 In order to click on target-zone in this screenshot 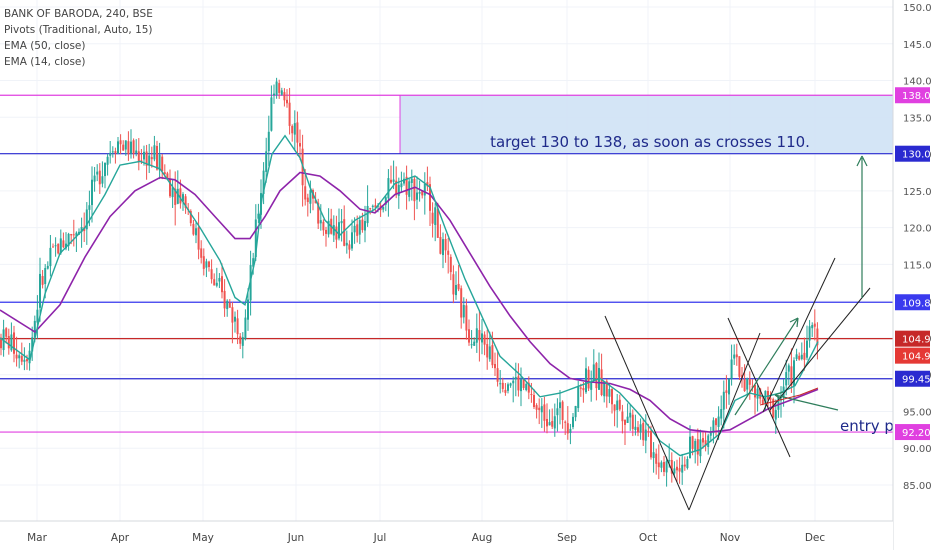, I will do `click(646, 124)`.